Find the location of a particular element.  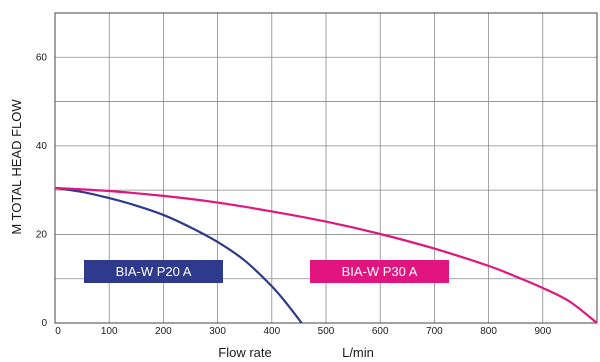

y-tick-label: 20 is located at coordinates (42, 234).